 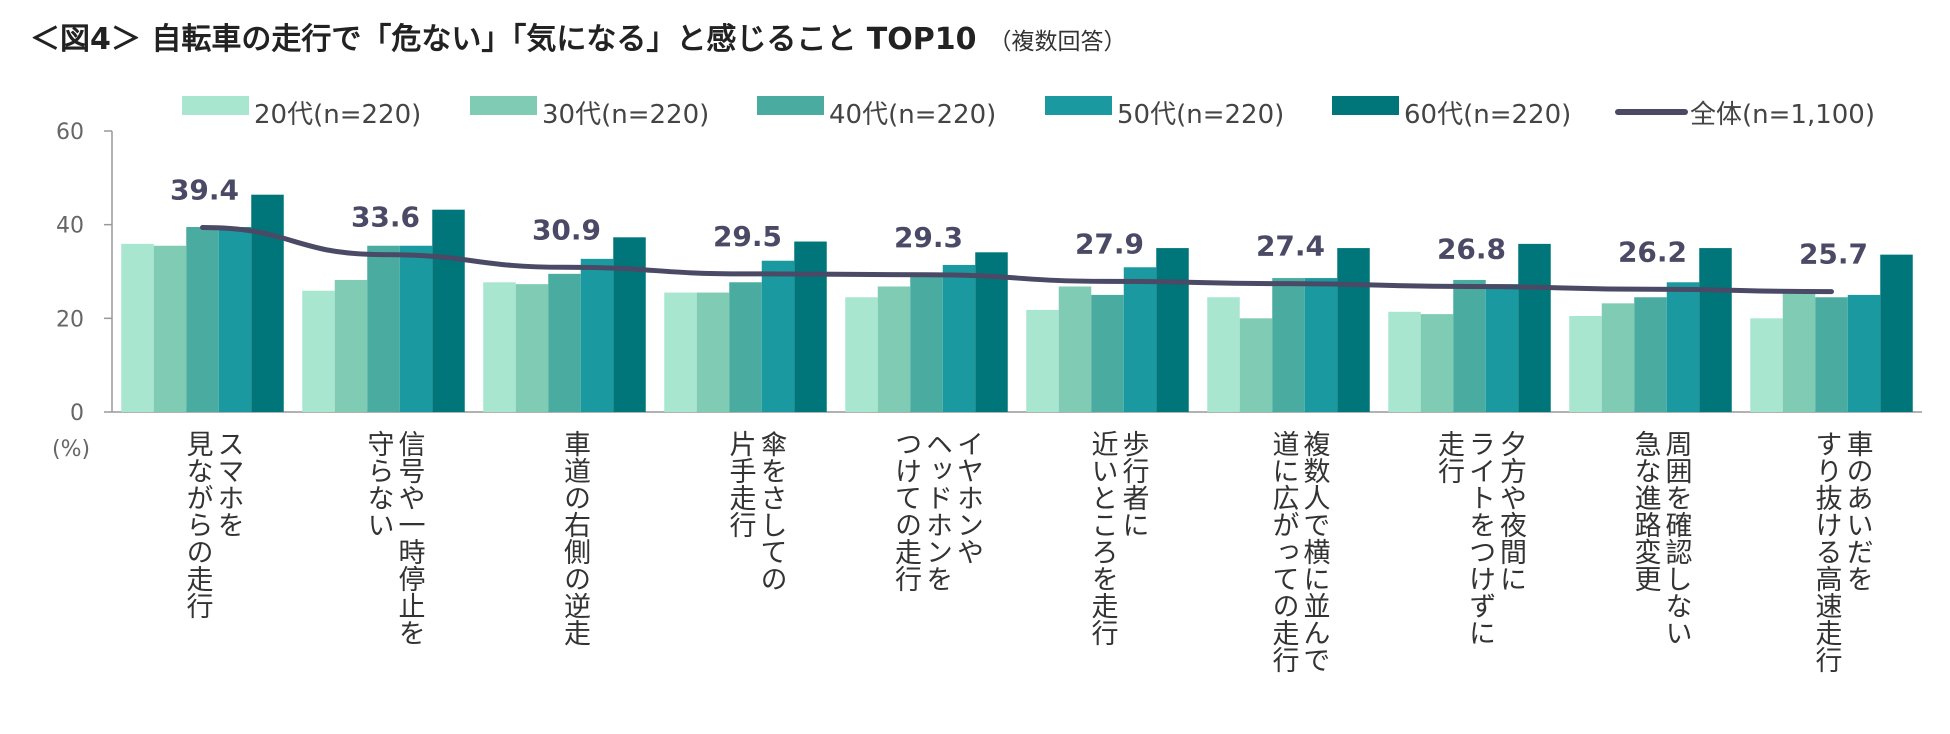 I want to click on category-label-line: ヘッドホンを, so click(x=936, y=511).